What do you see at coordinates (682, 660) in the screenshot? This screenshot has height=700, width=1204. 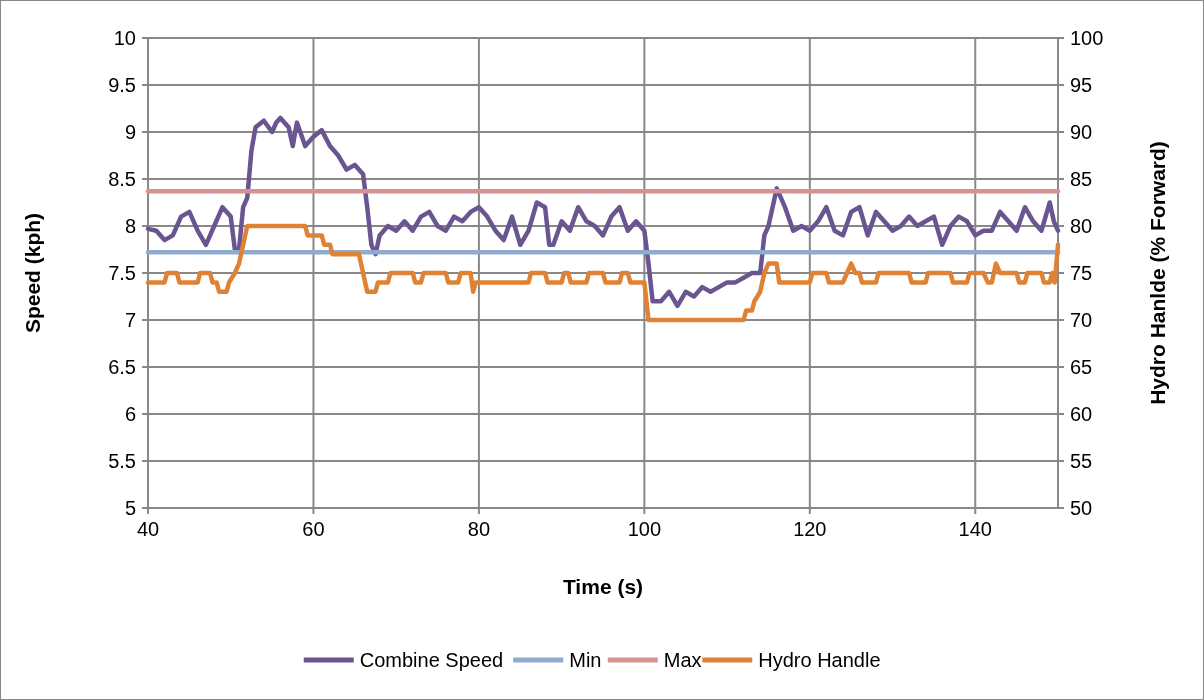 I see `legend-label: Max` at bounding box center [682, 660].